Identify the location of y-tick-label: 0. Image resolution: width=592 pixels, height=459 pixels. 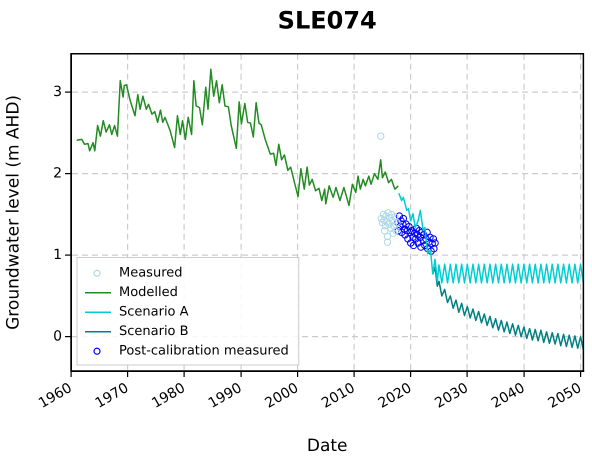
(57, 336).